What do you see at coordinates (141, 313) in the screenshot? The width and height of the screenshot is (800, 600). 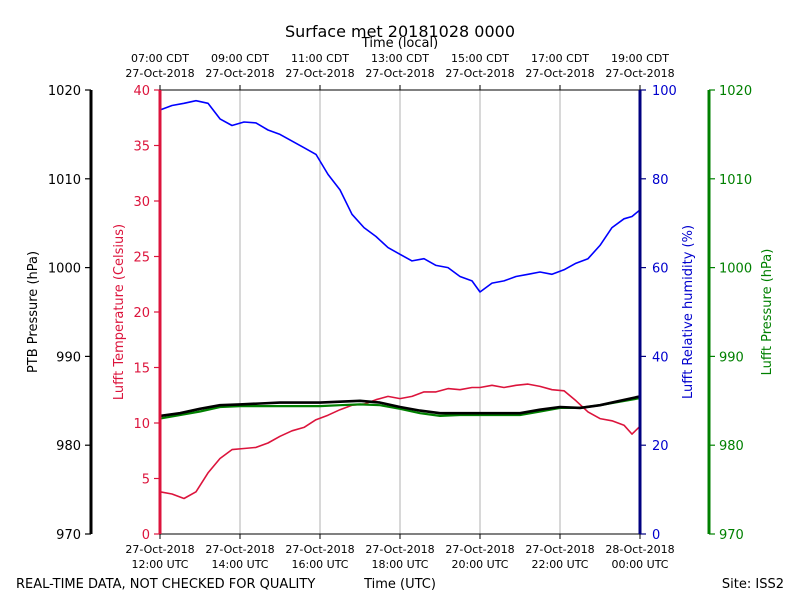 I see `temperature-tick-label: 20` at bounding box center [141, 313].